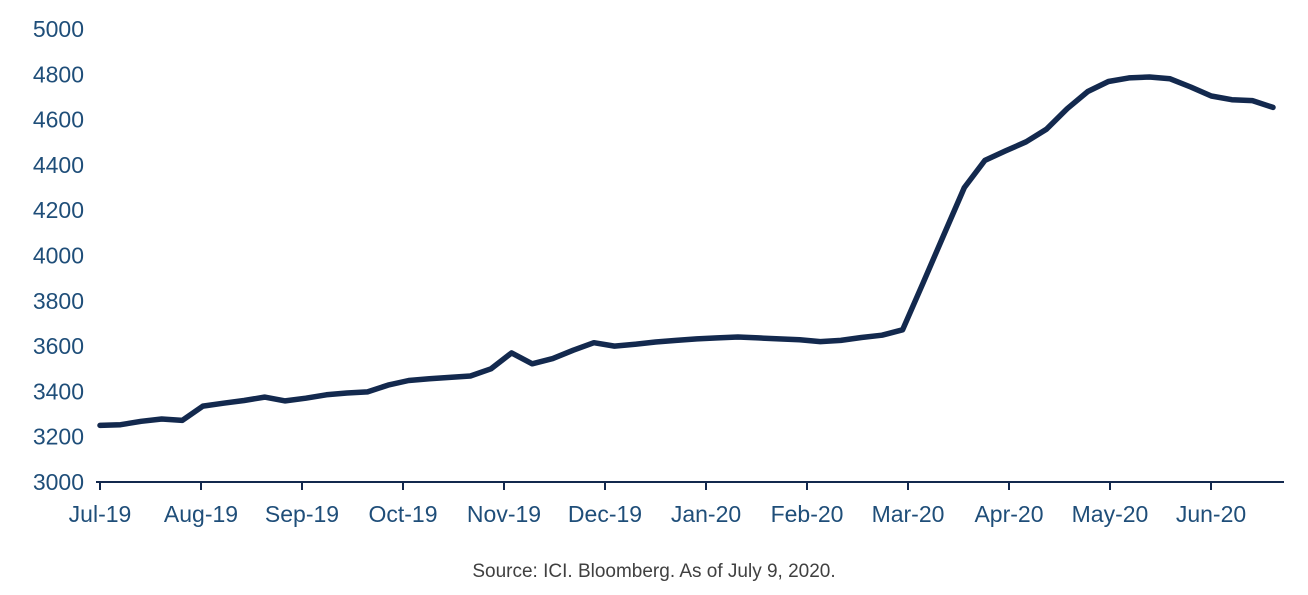 This screenshot has height=595, width=1308. Describe the element at coordinates (58, 346) in the screenshot. I see `y-axis-label: 3600` at that location.